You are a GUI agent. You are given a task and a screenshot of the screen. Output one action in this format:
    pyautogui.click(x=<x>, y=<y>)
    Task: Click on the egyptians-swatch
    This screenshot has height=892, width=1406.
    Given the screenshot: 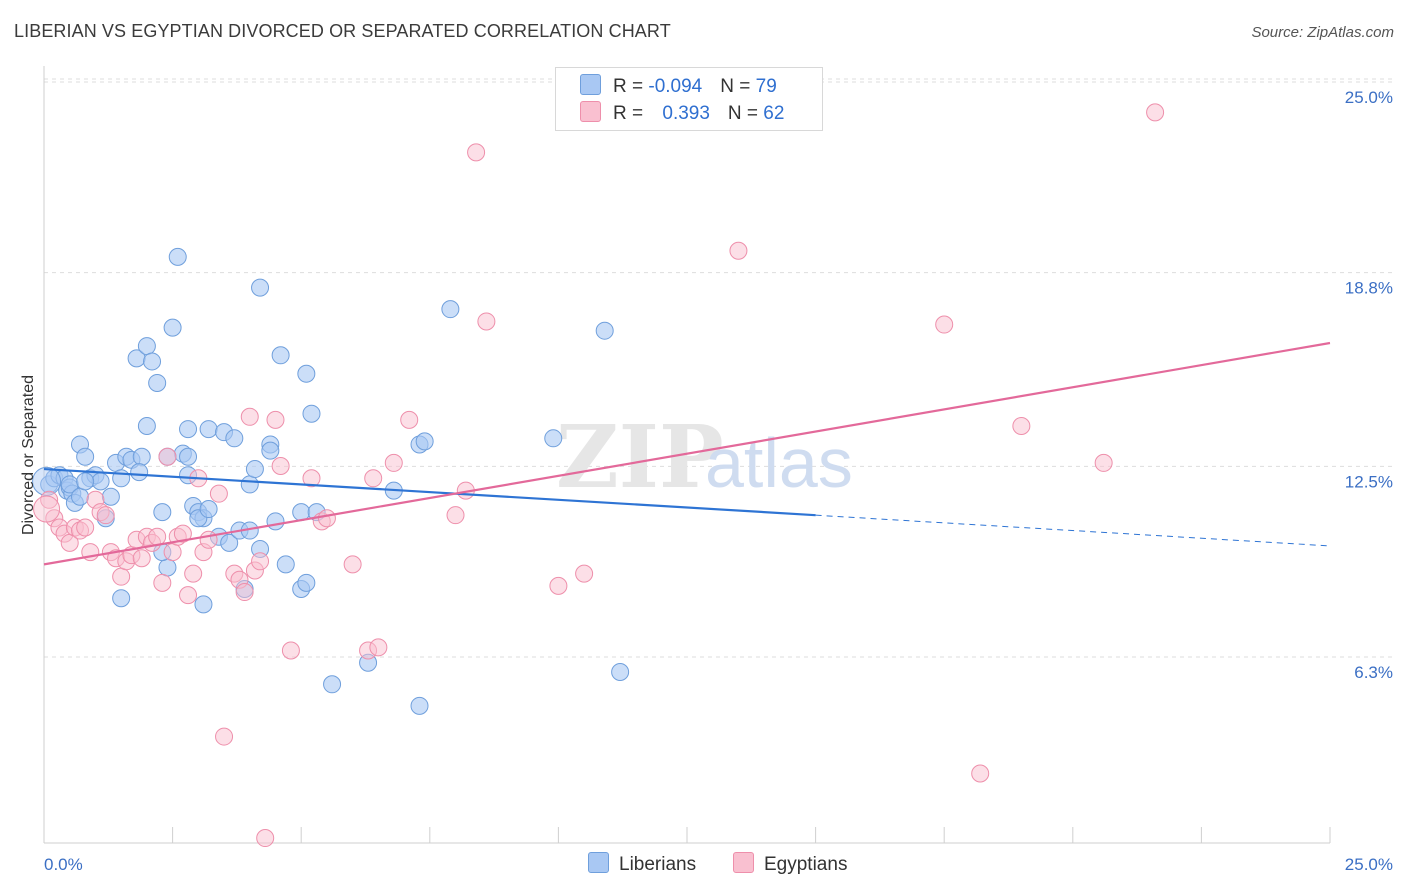 What is the action you would take?
    pyautogui.click(x=743, y=862)
    